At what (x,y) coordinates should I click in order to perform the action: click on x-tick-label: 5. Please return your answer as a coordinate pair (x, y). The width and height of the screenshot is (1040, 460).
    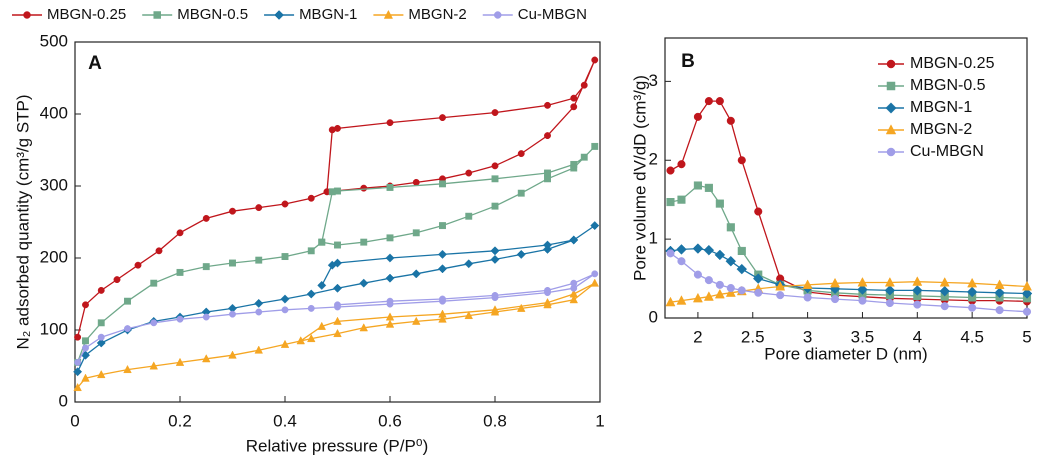
    Looking at the image, I should click on (1026, 336).